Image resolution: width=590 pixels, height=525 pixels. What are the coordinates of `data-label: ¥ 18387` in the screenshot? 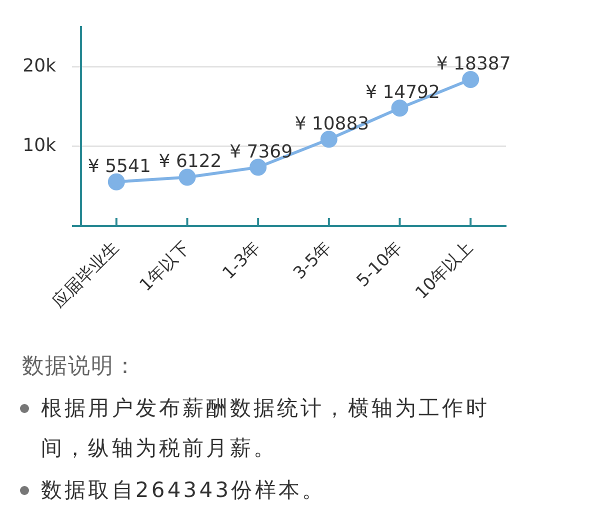 It's located at (473, 63).